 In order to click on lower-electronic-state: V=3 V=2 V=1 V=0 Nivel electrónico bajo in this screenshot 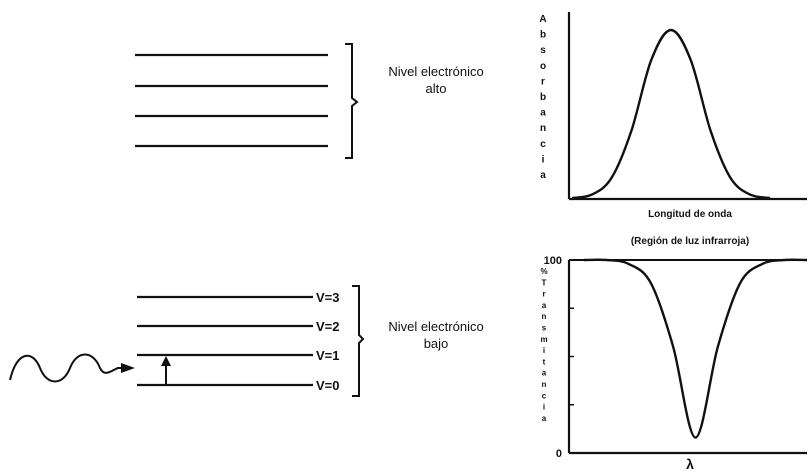, I will do `click(246, 341)`.